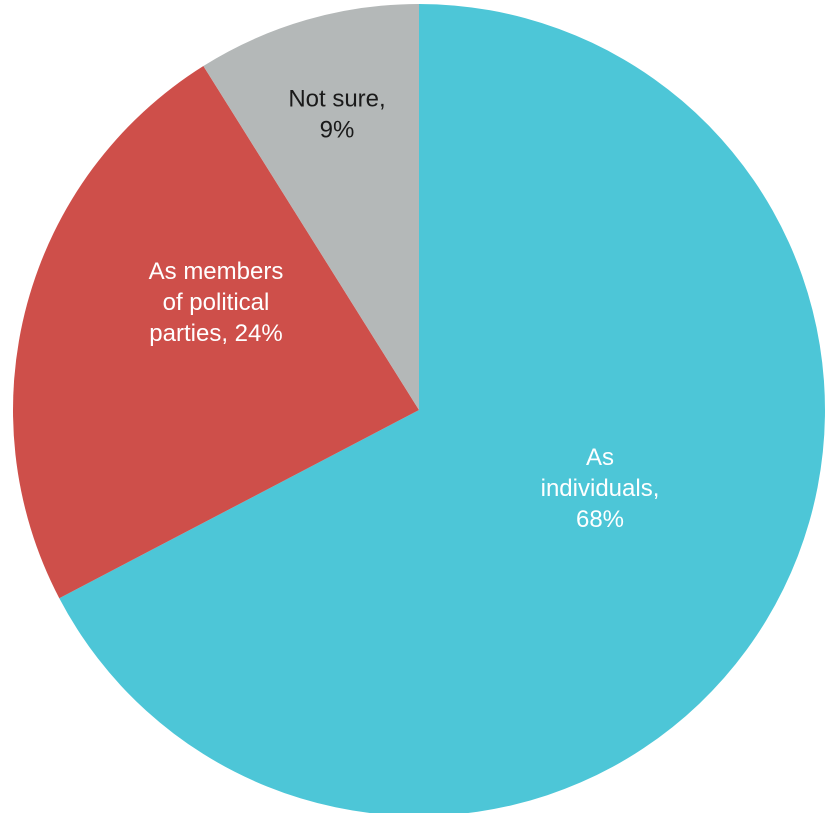  Describe the element at coordinates (216, 271) in the screenshot. I see `slice-label-line: As members` at that location.